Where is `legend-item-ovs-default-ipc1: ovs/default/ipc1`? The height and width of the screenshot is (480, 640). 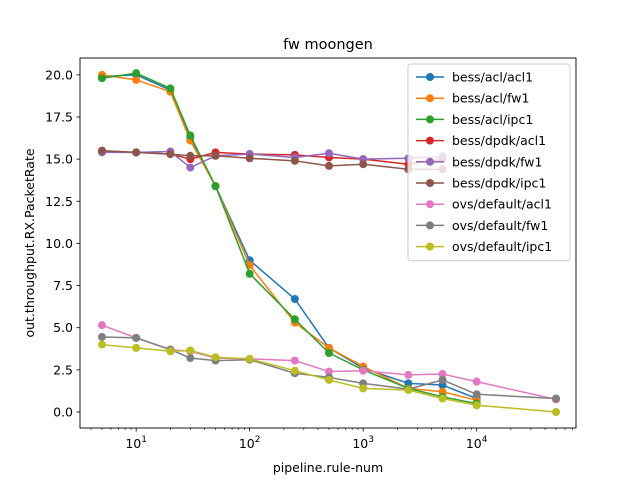 legend-item-ovs-default-ipc1: ovs/default/ipc1 is located at coordinates (484, 246).